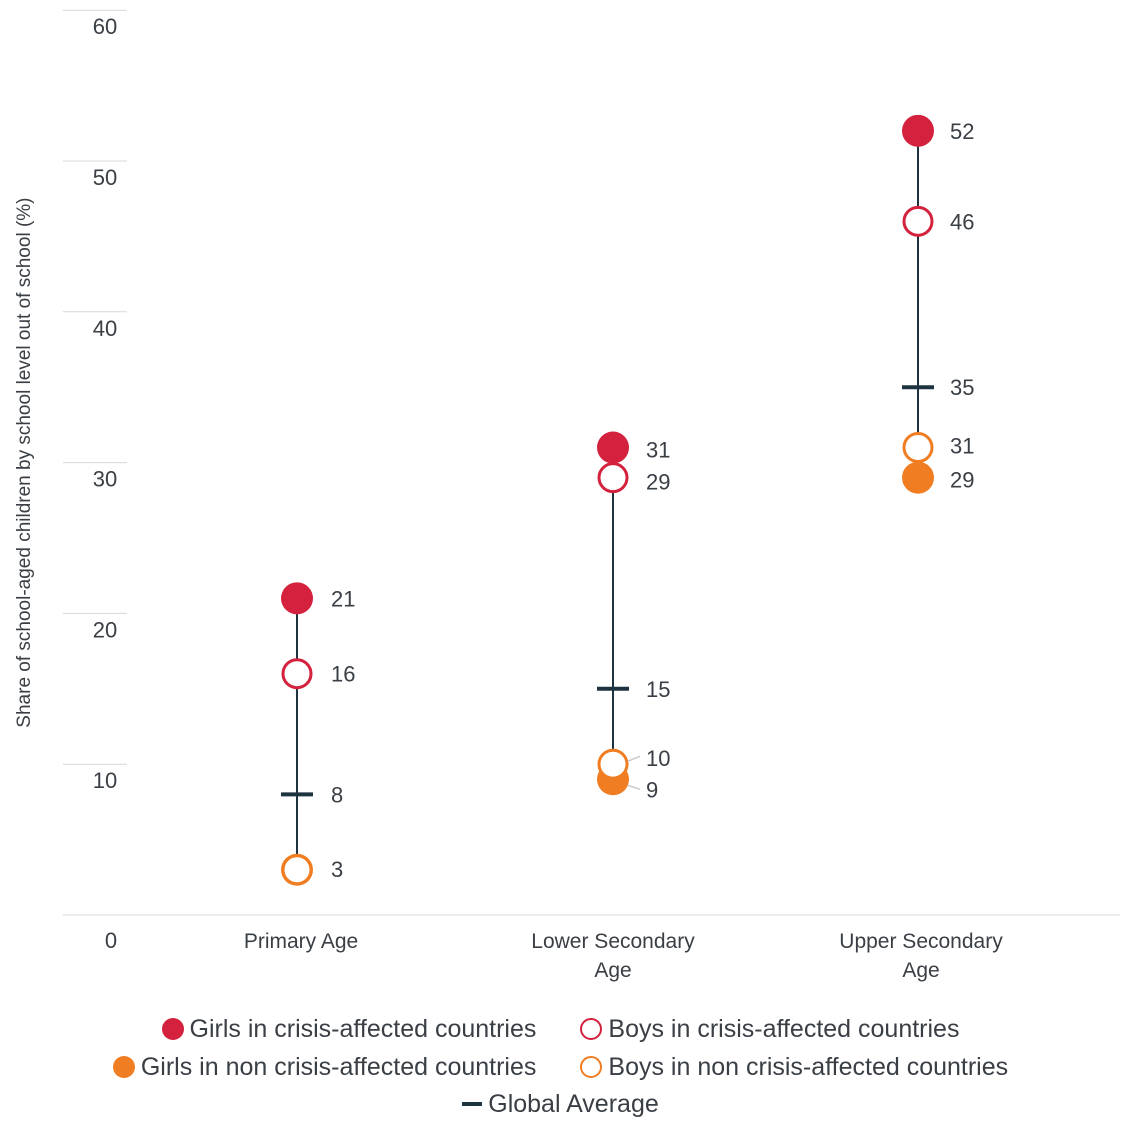 The height and width of the screenshot is (1122, 1121). I want to click on data-label: 3, so click(337, 869).